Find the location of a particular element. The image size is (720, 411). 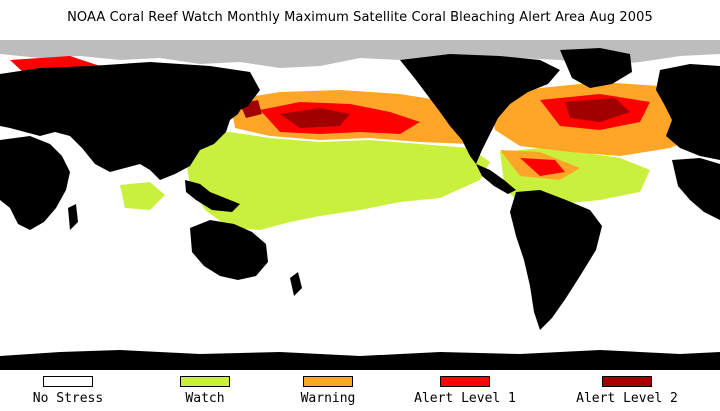

new-zealand-landmass is located at coordinates (296, 284).